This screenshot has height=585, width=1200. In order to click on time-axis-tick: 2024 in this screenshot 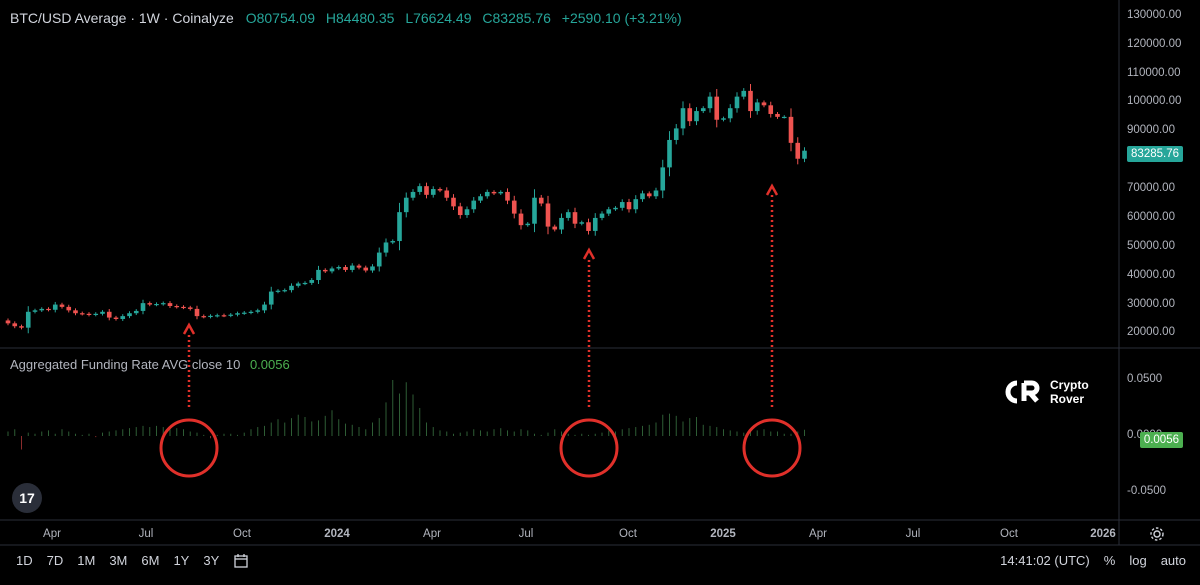, I will do `click(337, 534)`.